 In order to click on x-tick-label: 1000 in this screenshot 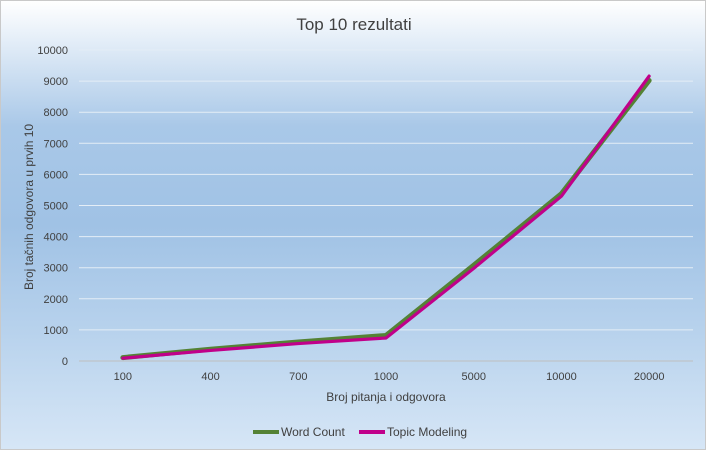, I will do `click(386, 377)`.